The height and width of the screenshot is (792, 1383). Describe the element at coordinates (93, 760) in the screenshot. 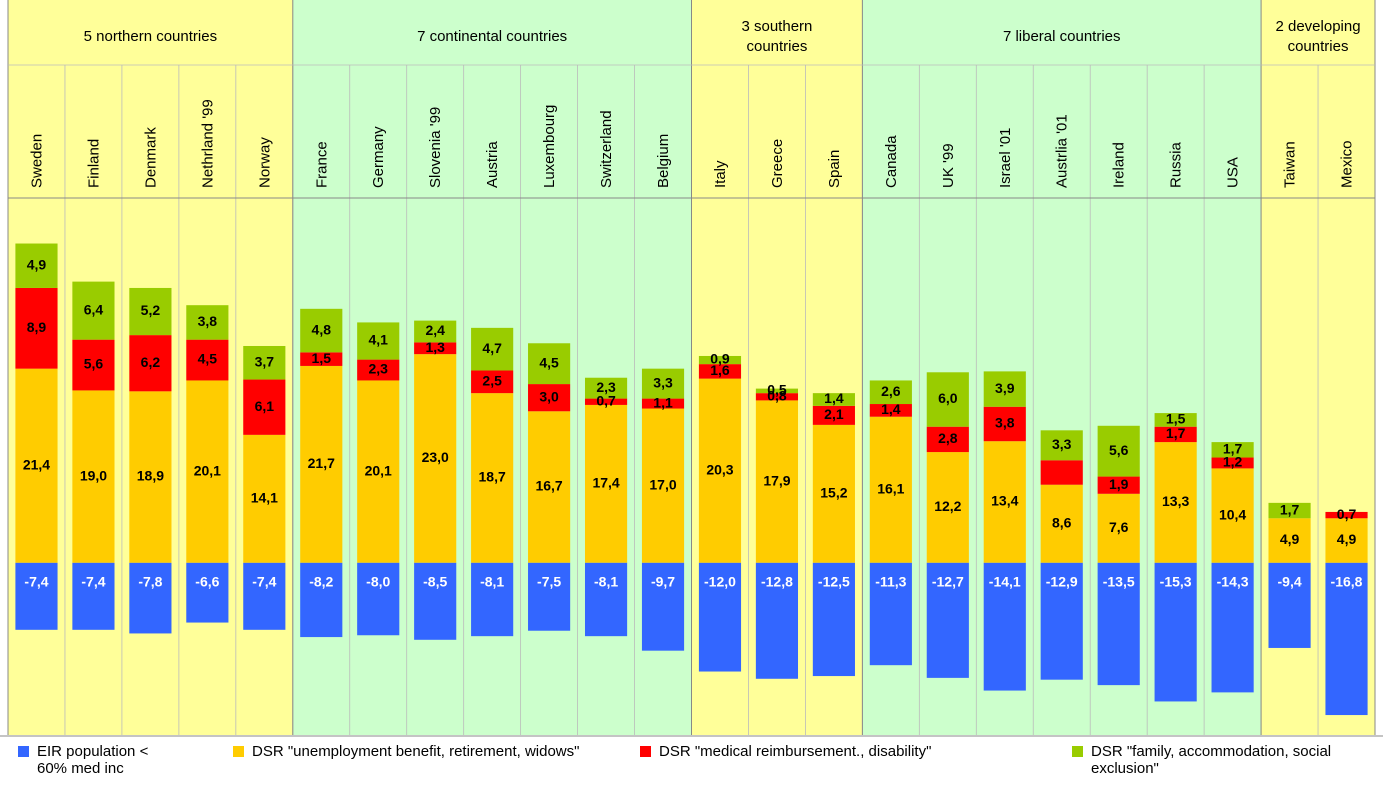

I see `legend-label: EIR population < 60% med inc` at that location.